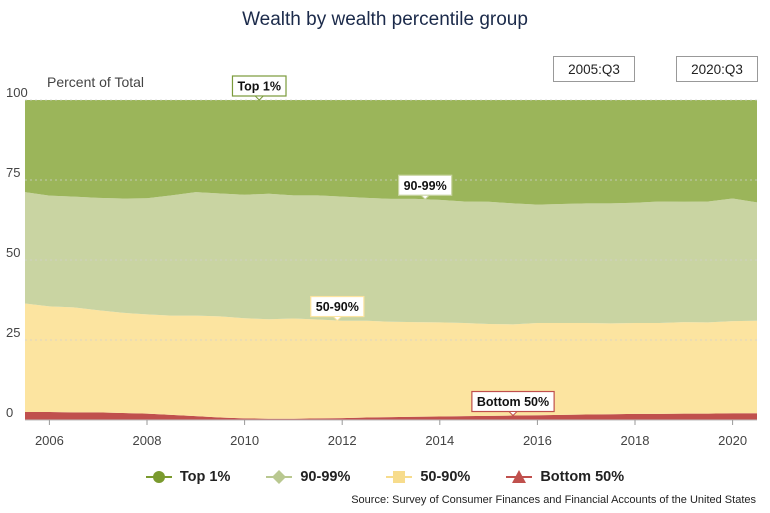 The height and width of the screenshot is (513, 770). Describe the element at coordinates (385, 19) in the screenshot. I see `chart-title: Wealth by wealth percentile group` at that location.